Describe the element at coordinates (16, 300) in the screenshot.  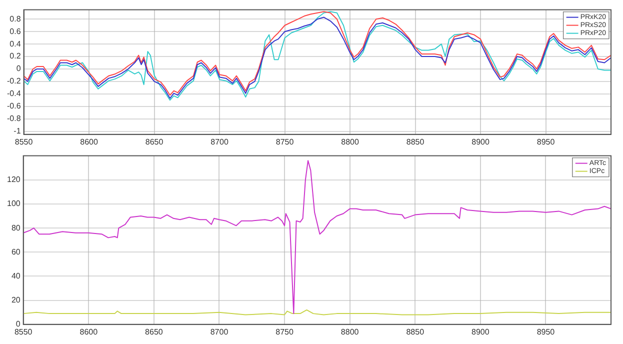
I see `y-tick-label: 20` at that location.